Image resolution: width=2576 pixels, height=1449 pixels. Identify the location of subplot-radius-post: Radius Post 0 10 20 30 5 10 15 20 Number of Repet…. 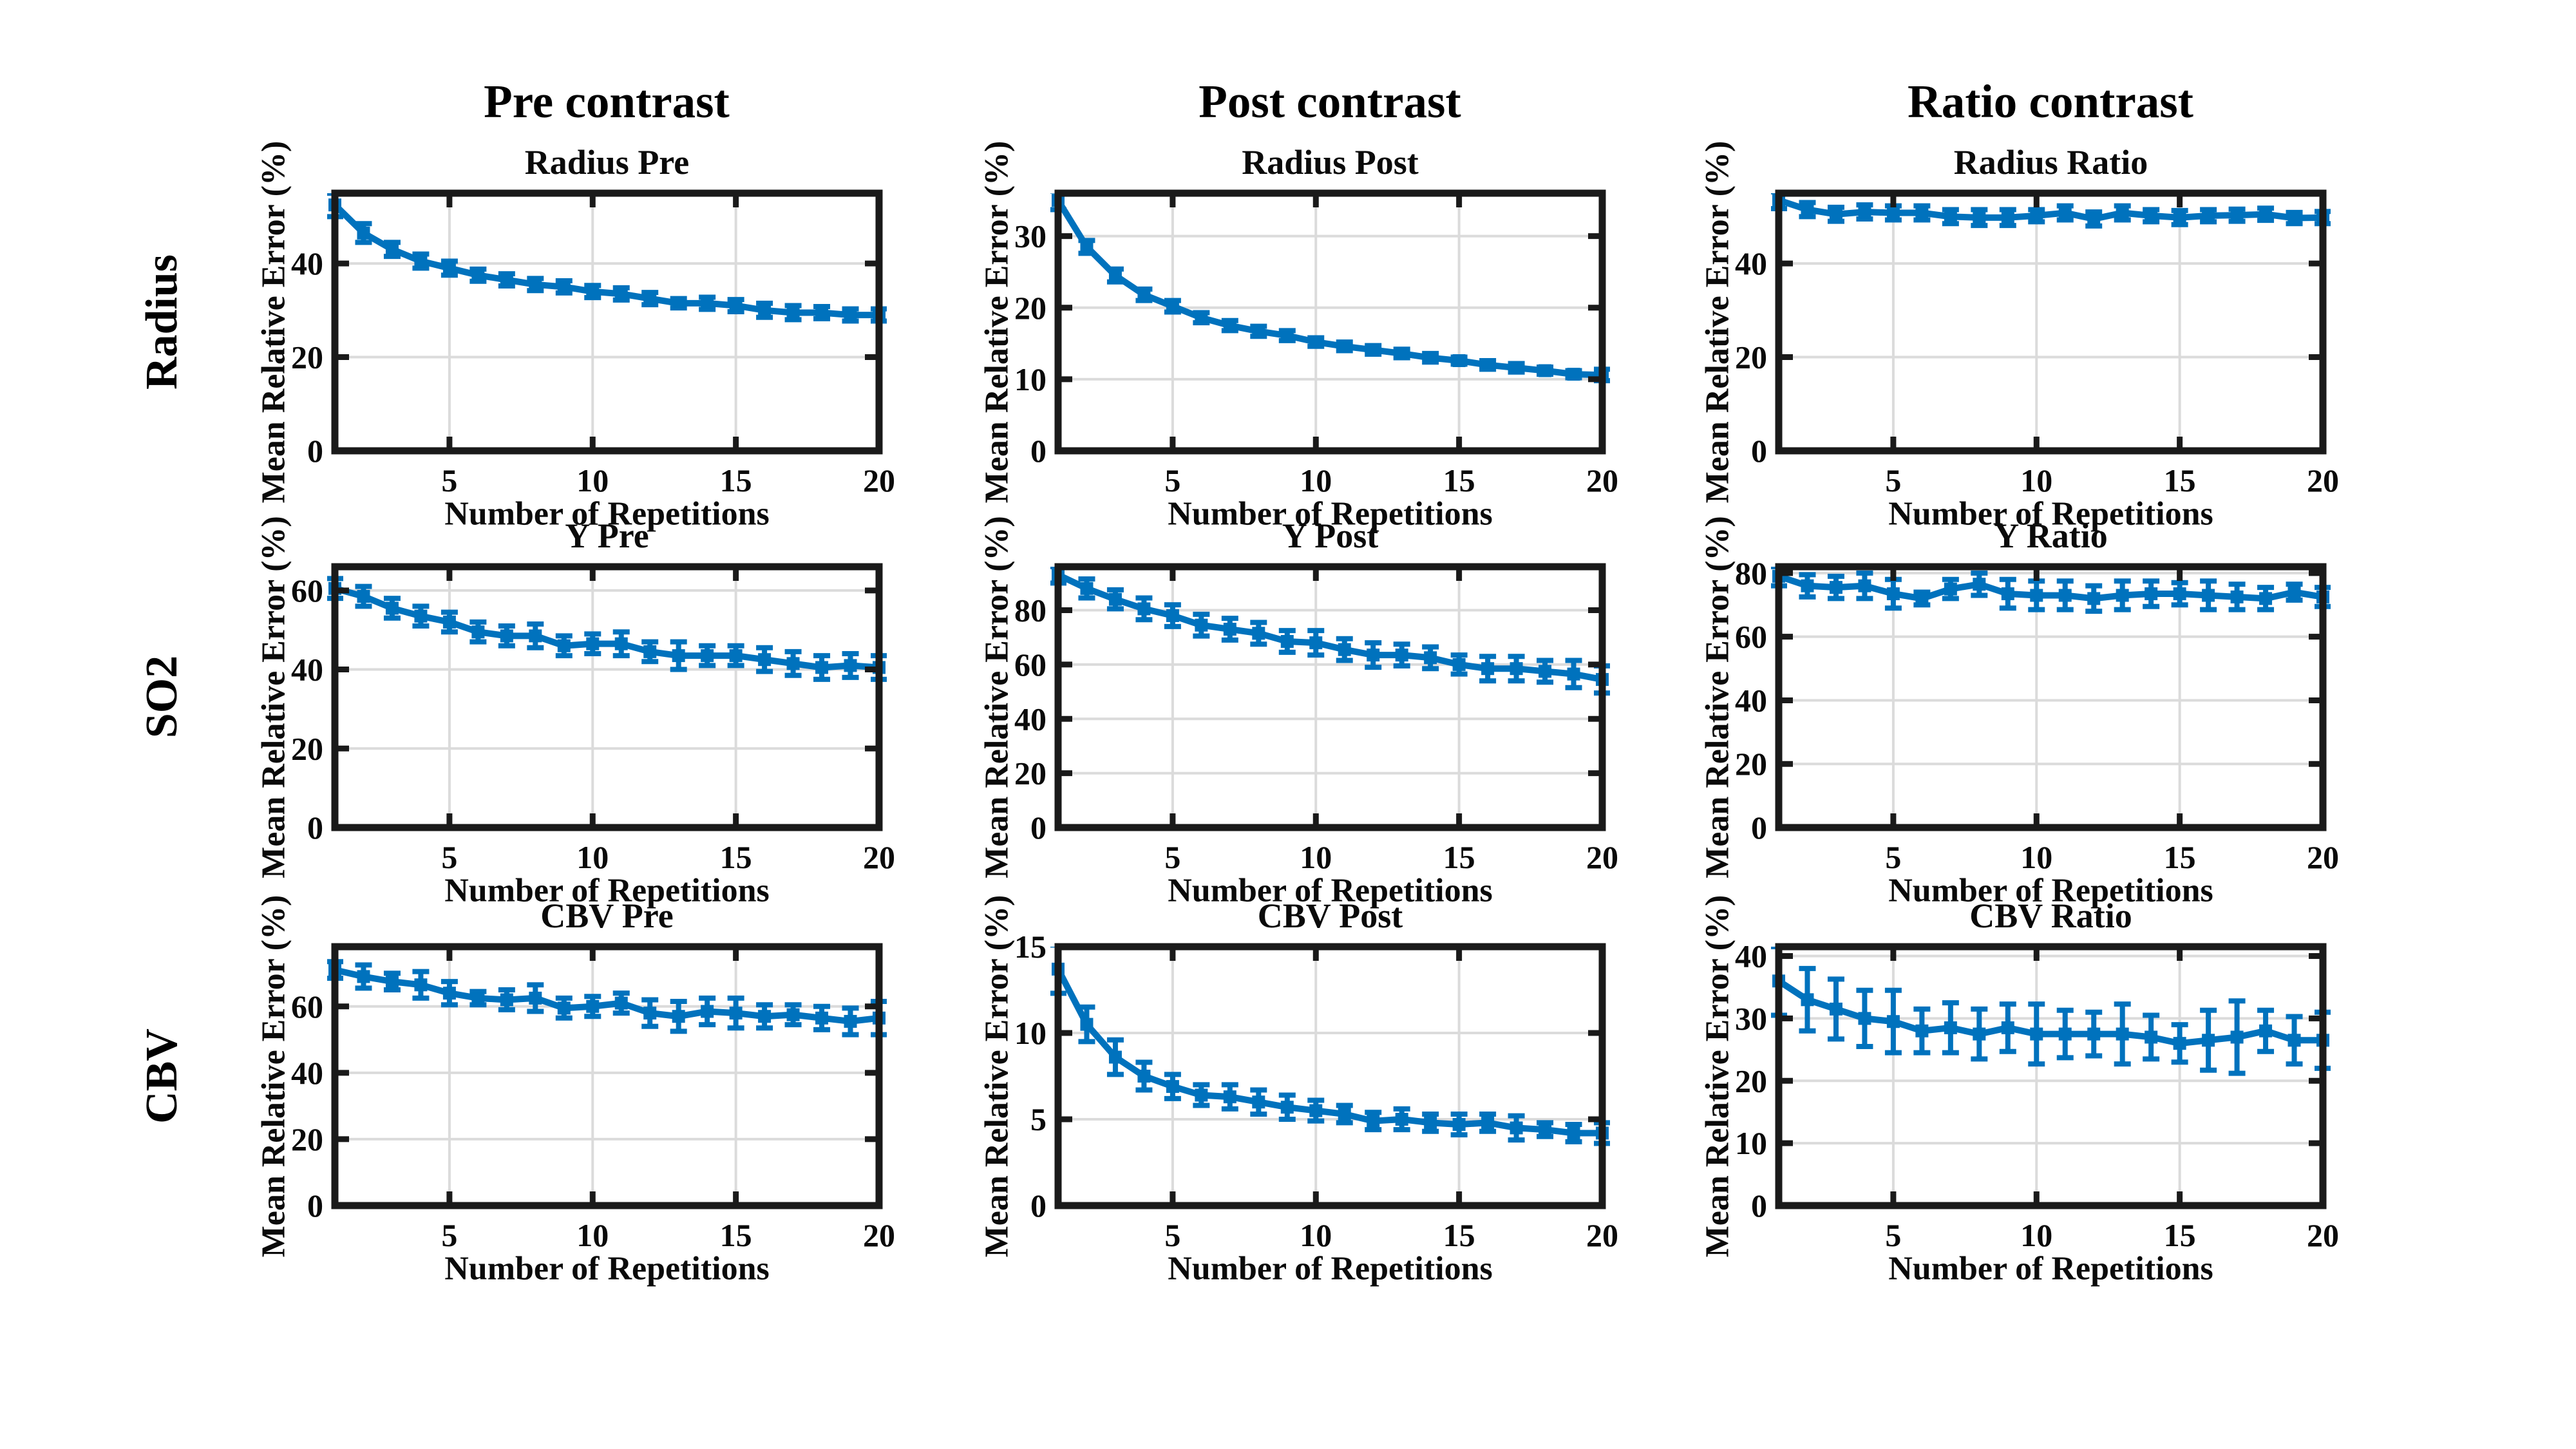
(1299, 337).